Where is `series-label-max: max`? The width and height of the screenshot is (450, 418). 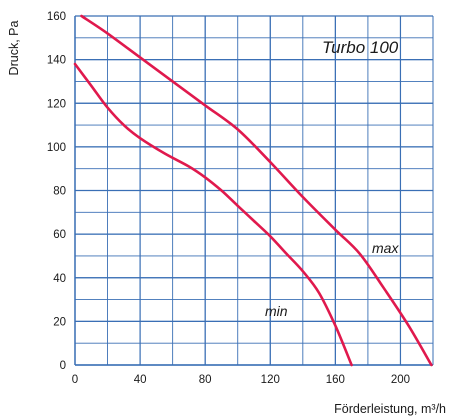
series-label-max: max is located at coordinates (385, 248).